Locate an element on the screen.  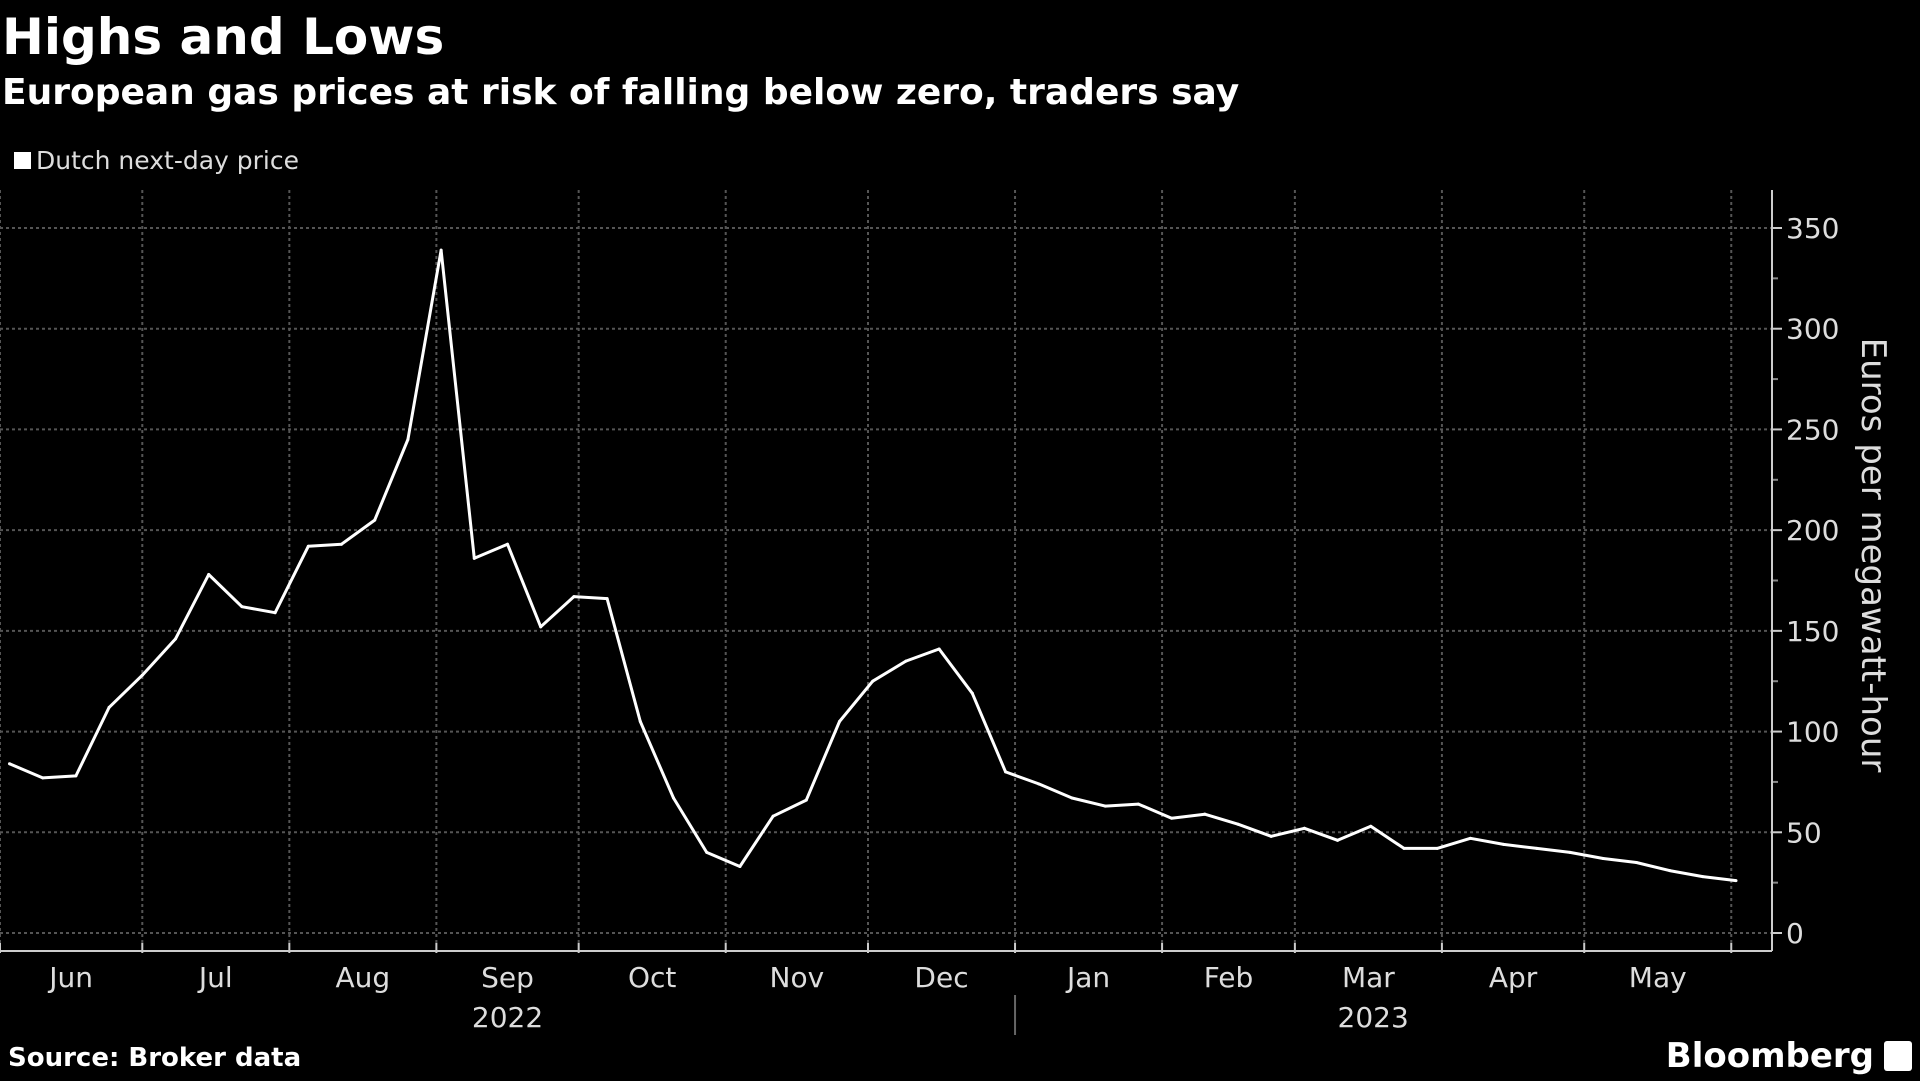
x-tick-label: Jul is located at coordinates (215, 977).